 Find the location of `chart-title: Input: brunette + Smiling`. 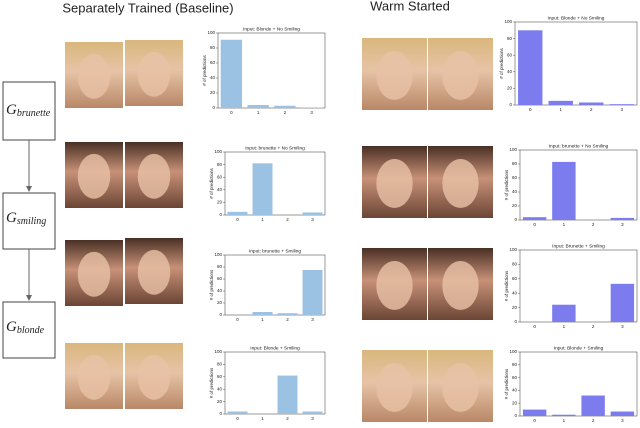

chart-title: Input: brunette + Smiling is located at coordinates (275, 251).